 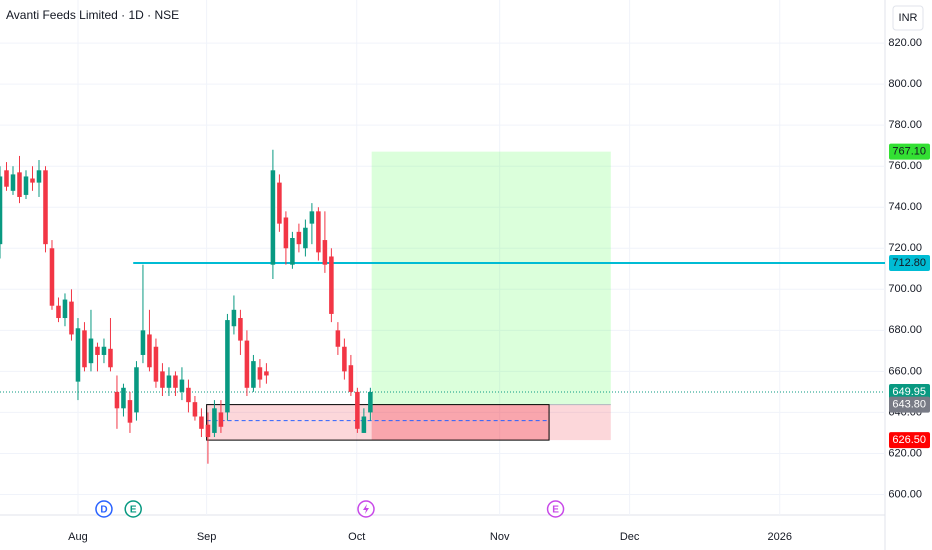 What do you see at coordinates (905, 494) in the screenshot?
I see `y-tick-label: 600.00` at bounding box center [905, 494].